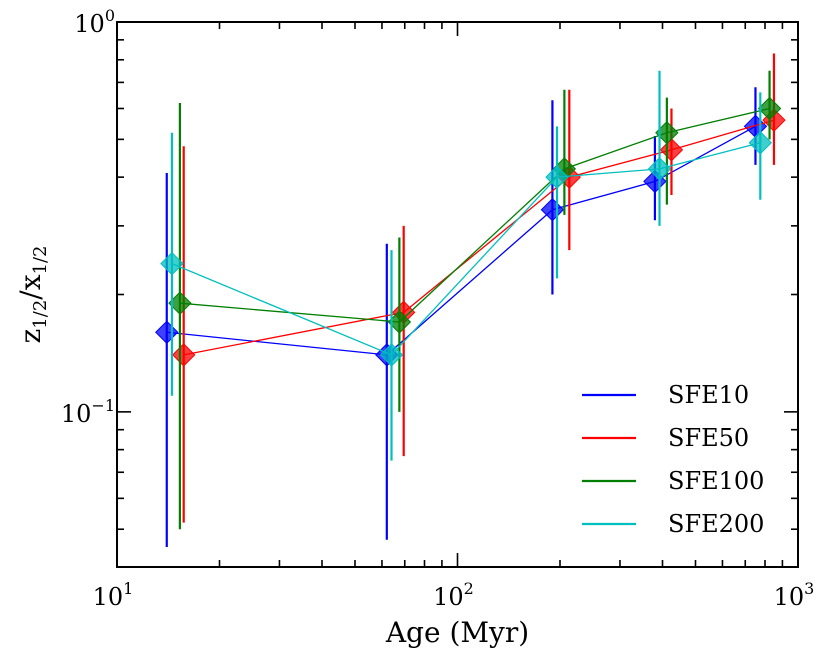 The height and width of the screenshot is (652, 831). I want to click on legend-label: SFE50, so click(708, 438).